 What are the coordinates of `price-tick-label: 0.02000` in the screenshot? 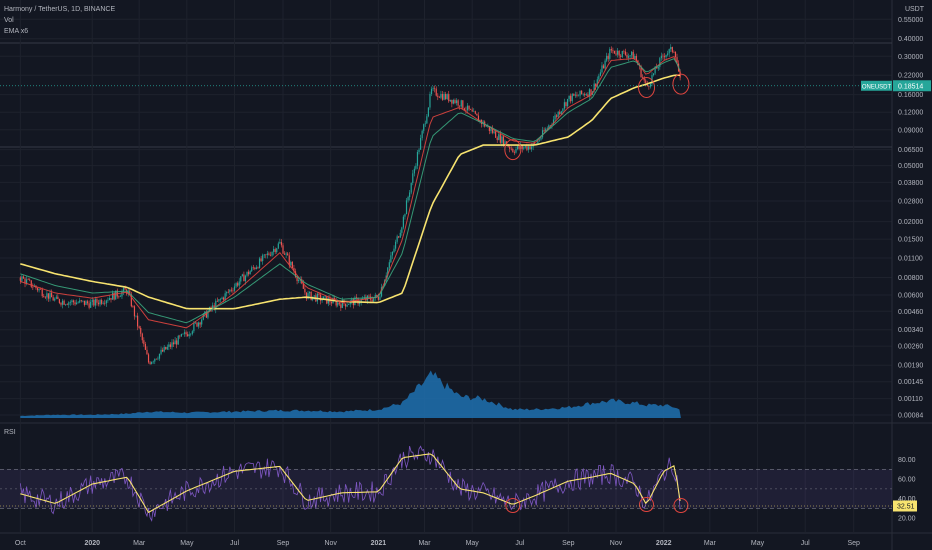 It's located at (910, 222).